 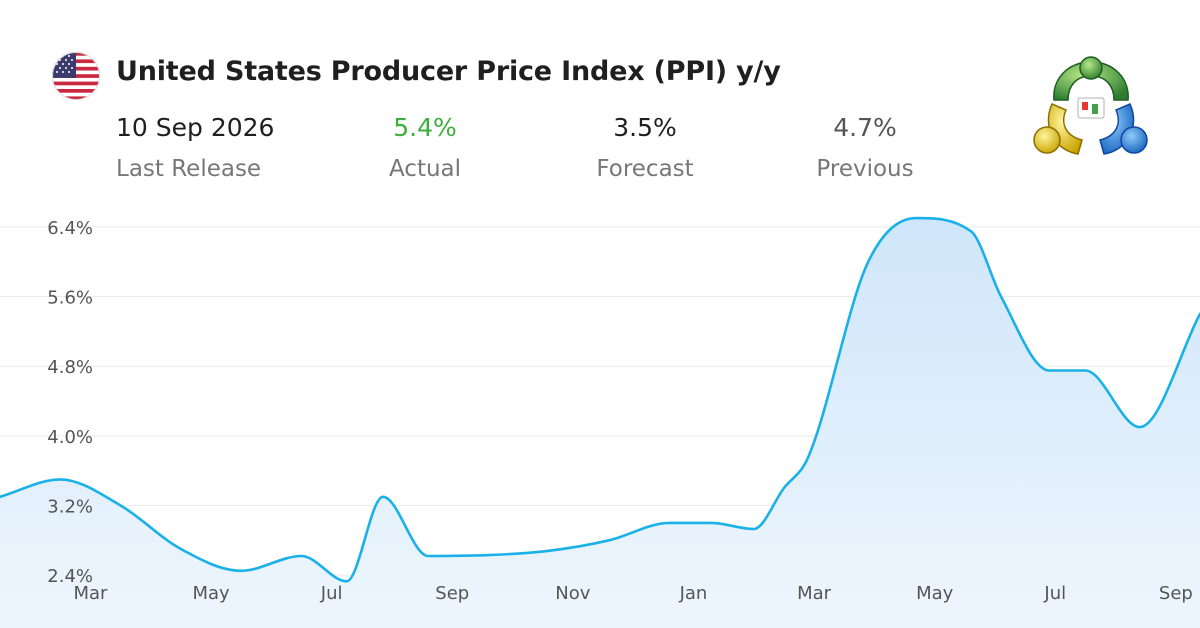 I want to click on y-tick-label: 2.4%, so click(x=70, y=576).